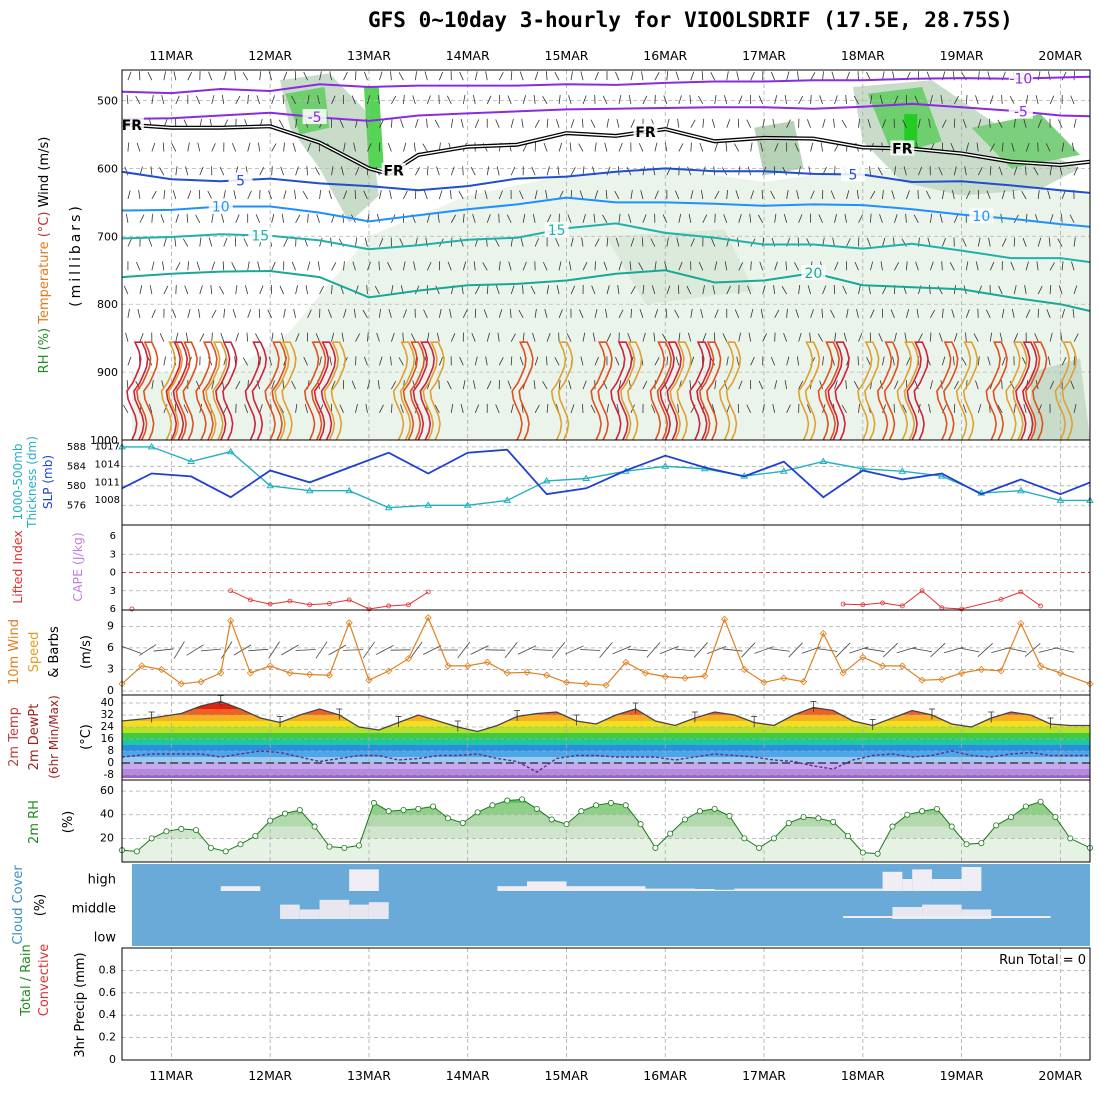 The height and width of the screenshot is (1100, 1100). What do you see at coordinates (902, 149) in the screenshot?
I see `contour-label: FR` at bounding box center [902, 149].